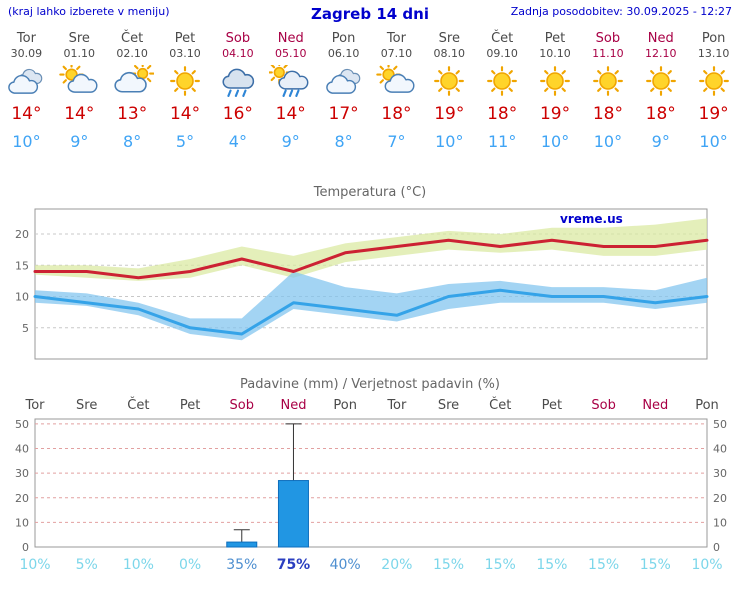  What do you see at coordinates (26, 53) in the screenshot?
I see `day-date: 30.09` at bounding box center [26, 53].